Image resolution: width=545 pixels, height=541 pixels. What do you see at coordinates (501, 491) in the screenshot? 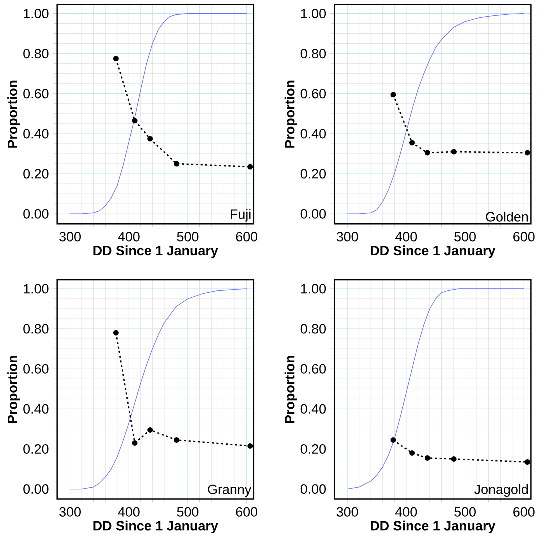
I see `annotation: Jonagold` at bounding box center [501, 491].